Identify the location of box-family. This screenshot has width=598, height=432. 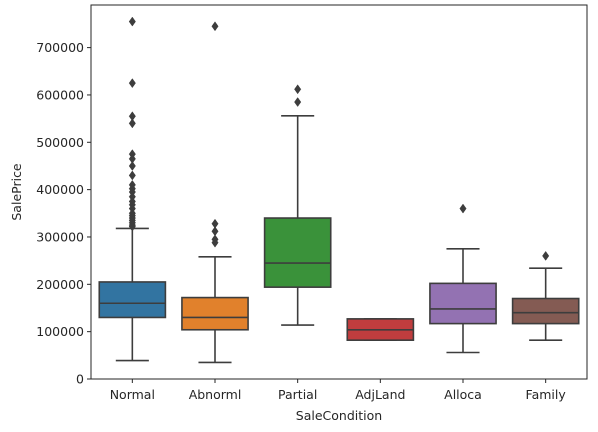
(545, 295).